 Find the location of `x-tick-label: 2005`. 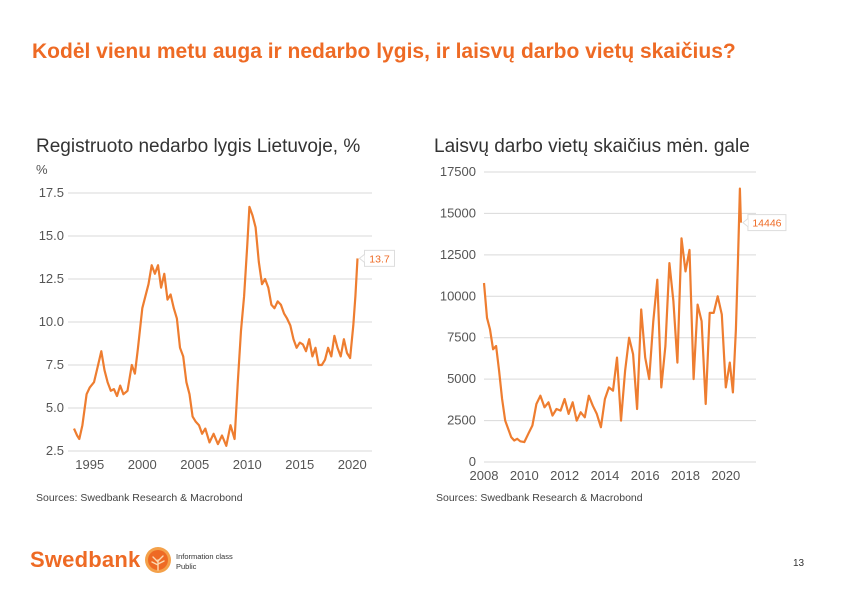

x-tick-label: 2005 is located at coordinates (194, 464).